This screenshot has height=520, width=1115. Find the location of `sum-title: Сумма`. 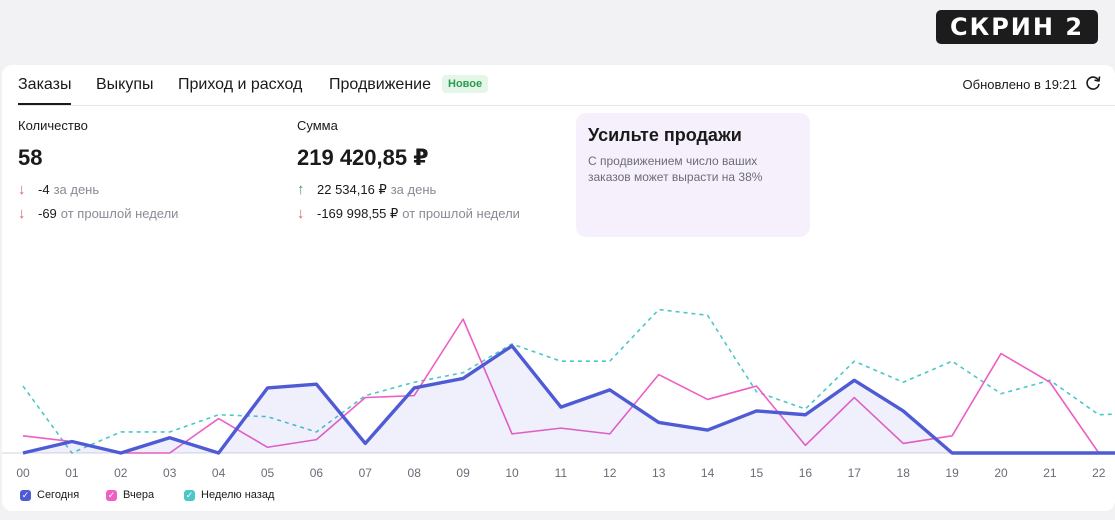

sum-title: Сумма is located at coordinates (317, 125).